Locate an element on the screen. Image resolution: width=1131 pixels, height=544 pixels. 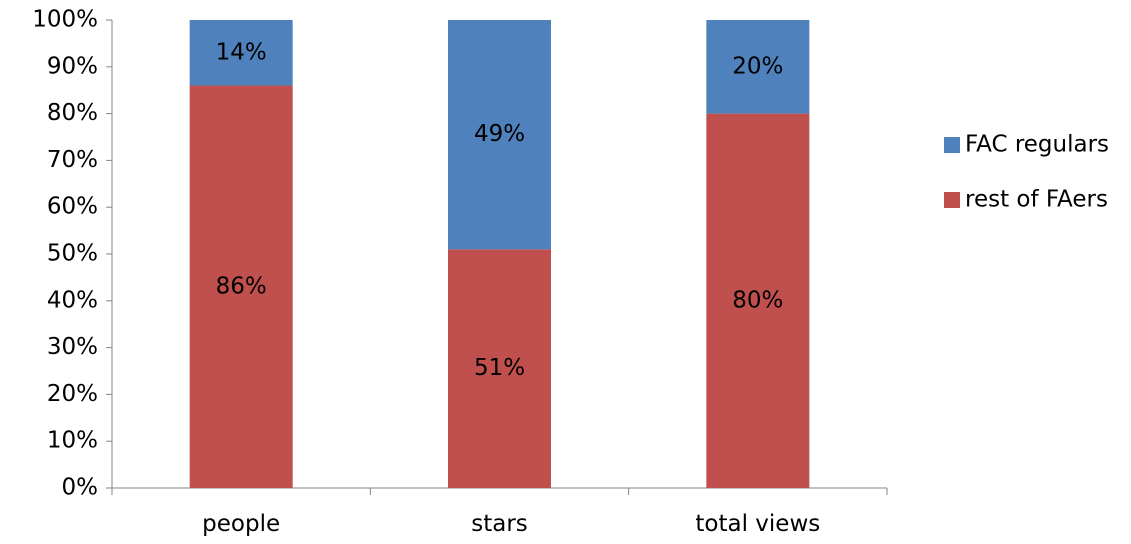
y-axis: 0% 10% 20% 30% 40% 50% 60% 70% 80% 90% 100% is located at coordinates (72, 254).